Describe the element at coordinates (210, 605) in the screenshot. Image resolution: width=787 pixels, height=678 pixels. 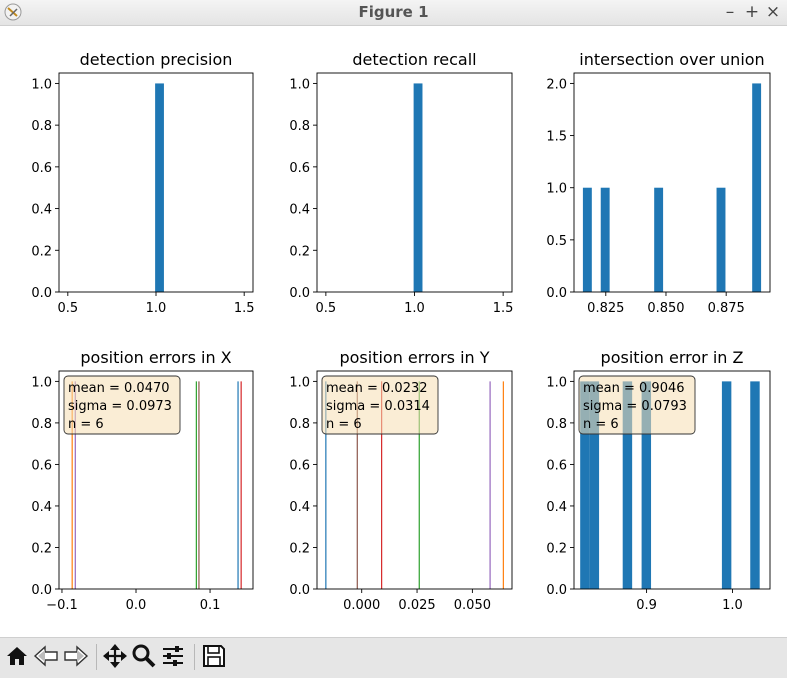
I see `x-tick-label: 0.1` at that location.